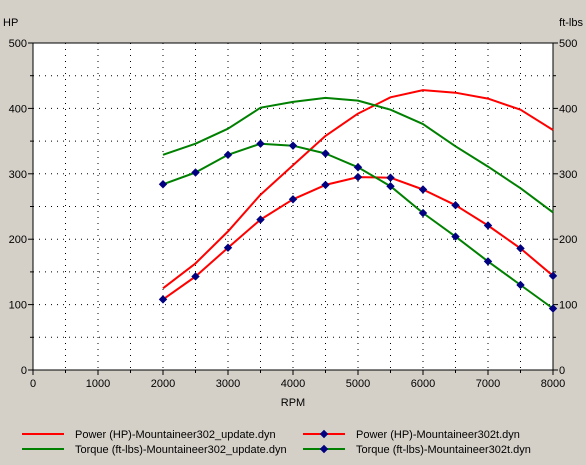 This screenshot has width=586, height=465. What do you see at coordinates (18, 175) in the screenshot?
I see `y-tick-label-left: 300` at bounding box center [18, 175].